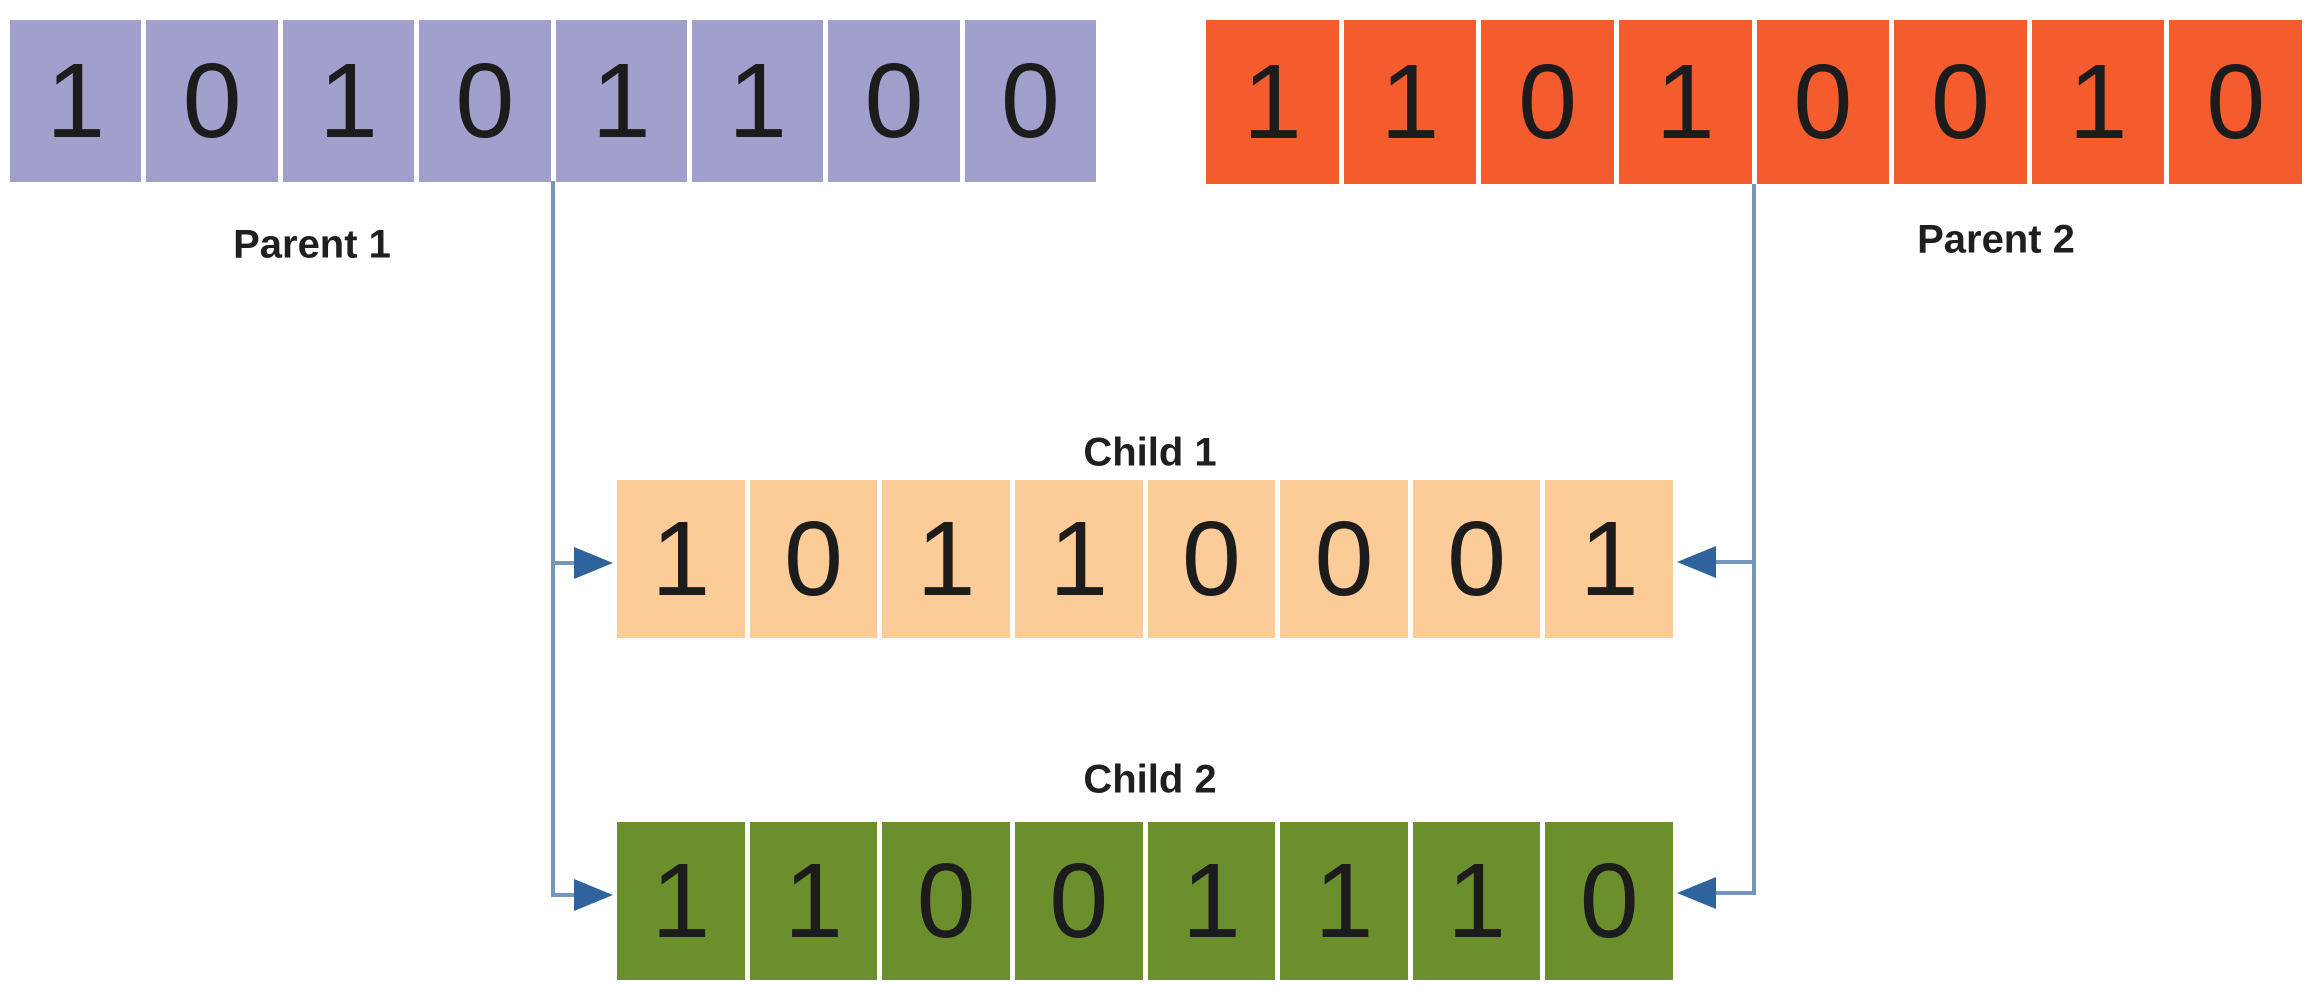 This screenshot has width=2310, height=988. I want to click on parent2-to-children-line, so click(1734, 539).